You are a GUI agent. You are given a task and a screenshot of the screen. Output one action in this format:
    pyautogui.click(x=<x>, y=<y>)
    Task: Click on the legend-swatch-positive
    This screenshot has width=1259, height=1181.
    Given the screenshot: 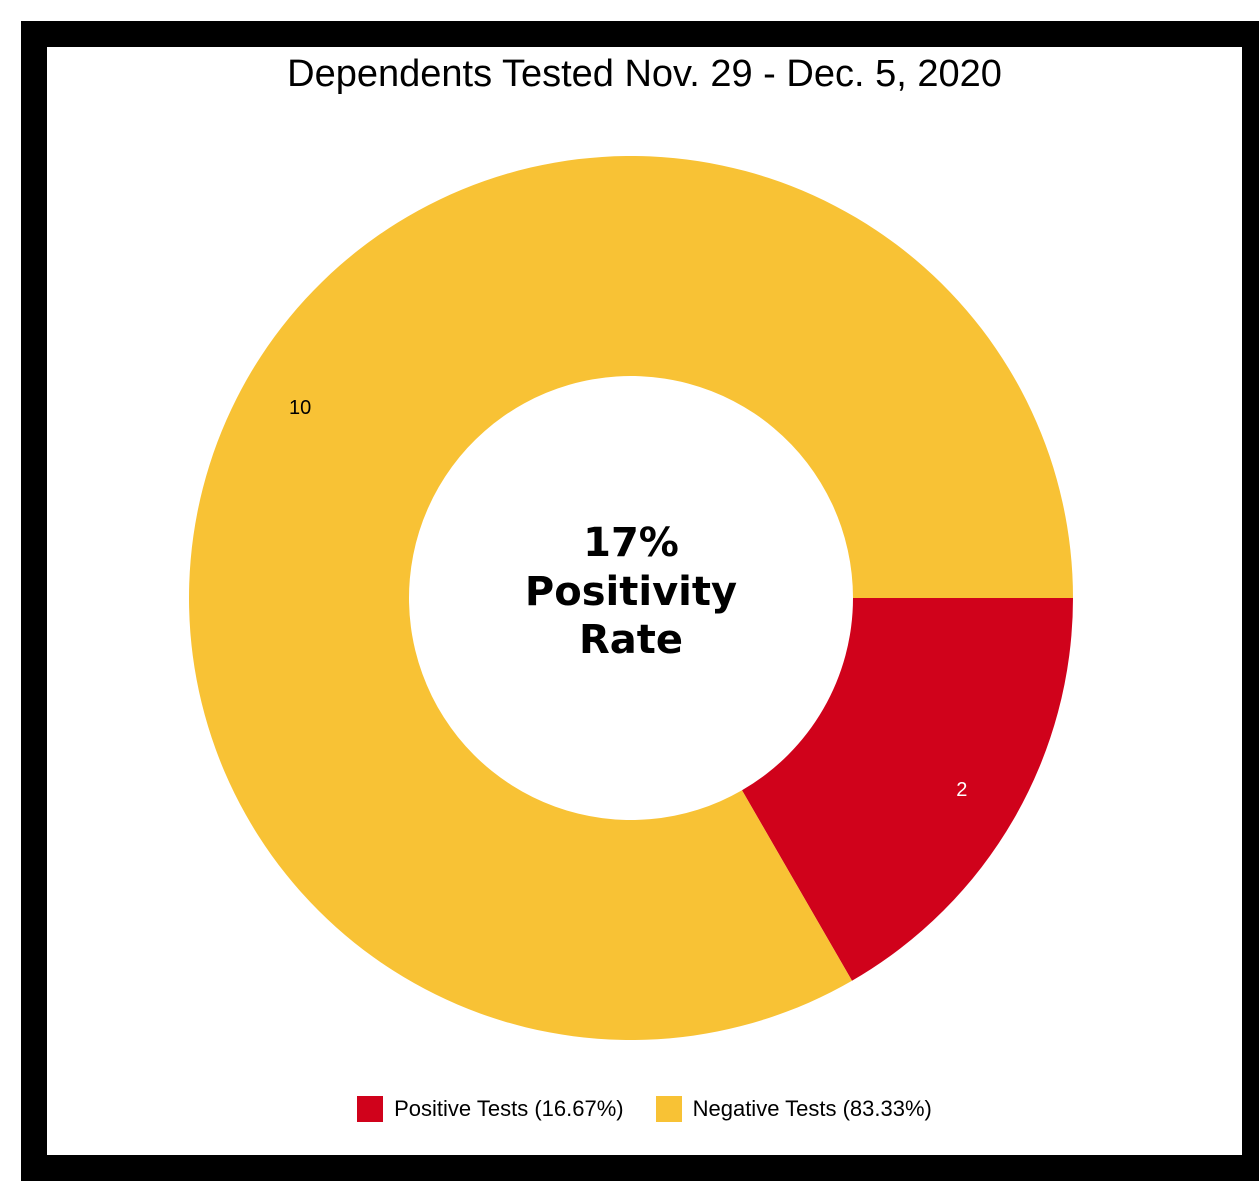 What is the action you would take?
    pyautogui.click(x=370, y=1109)
    